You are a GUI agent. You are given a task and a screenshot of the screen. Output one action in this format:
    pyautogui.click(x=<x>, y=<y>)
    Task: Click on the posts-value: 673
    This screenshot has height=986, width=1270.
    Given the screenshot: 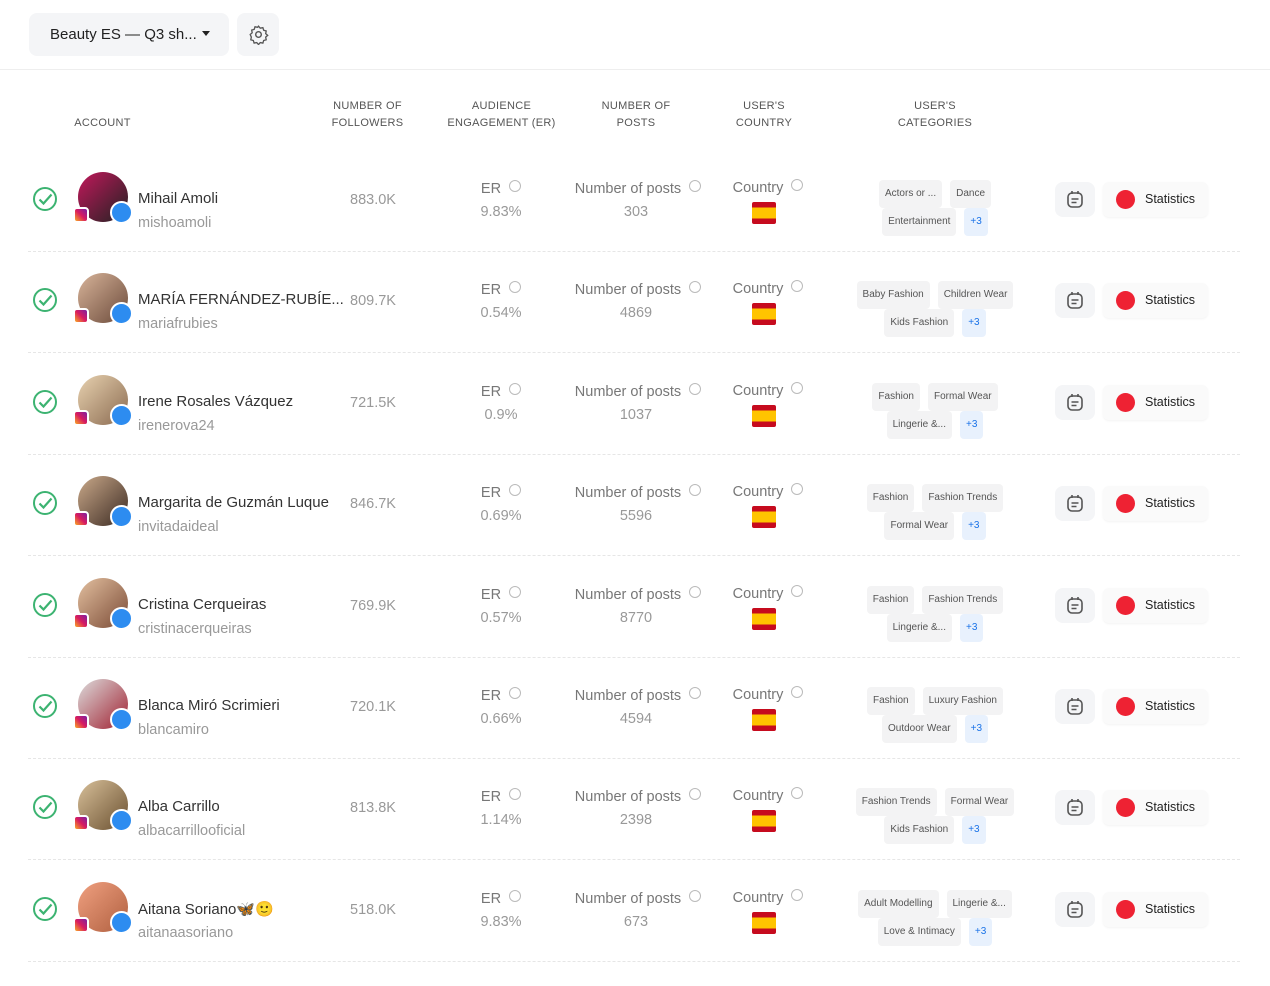 What is the action you would take?
    pyautogui.click(x=636, y=921)
    